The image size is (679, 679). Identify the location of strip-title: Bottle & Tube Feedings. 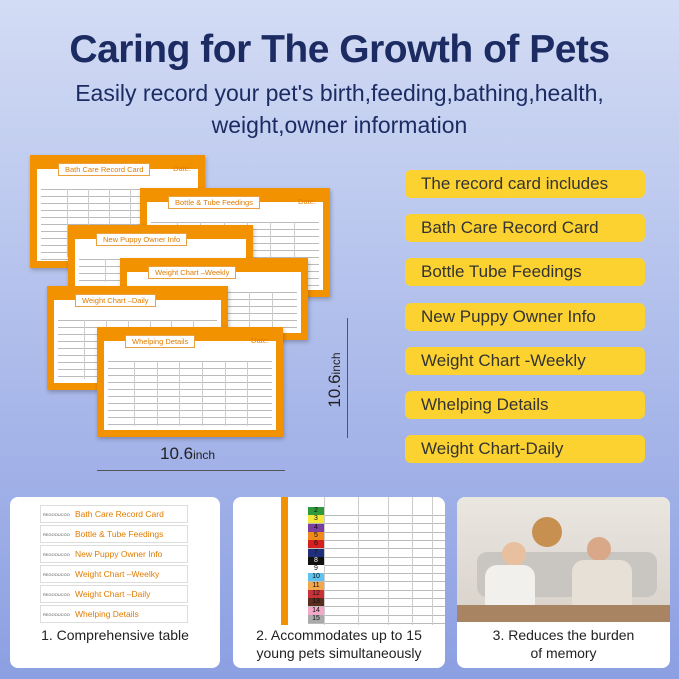
(119, 534).